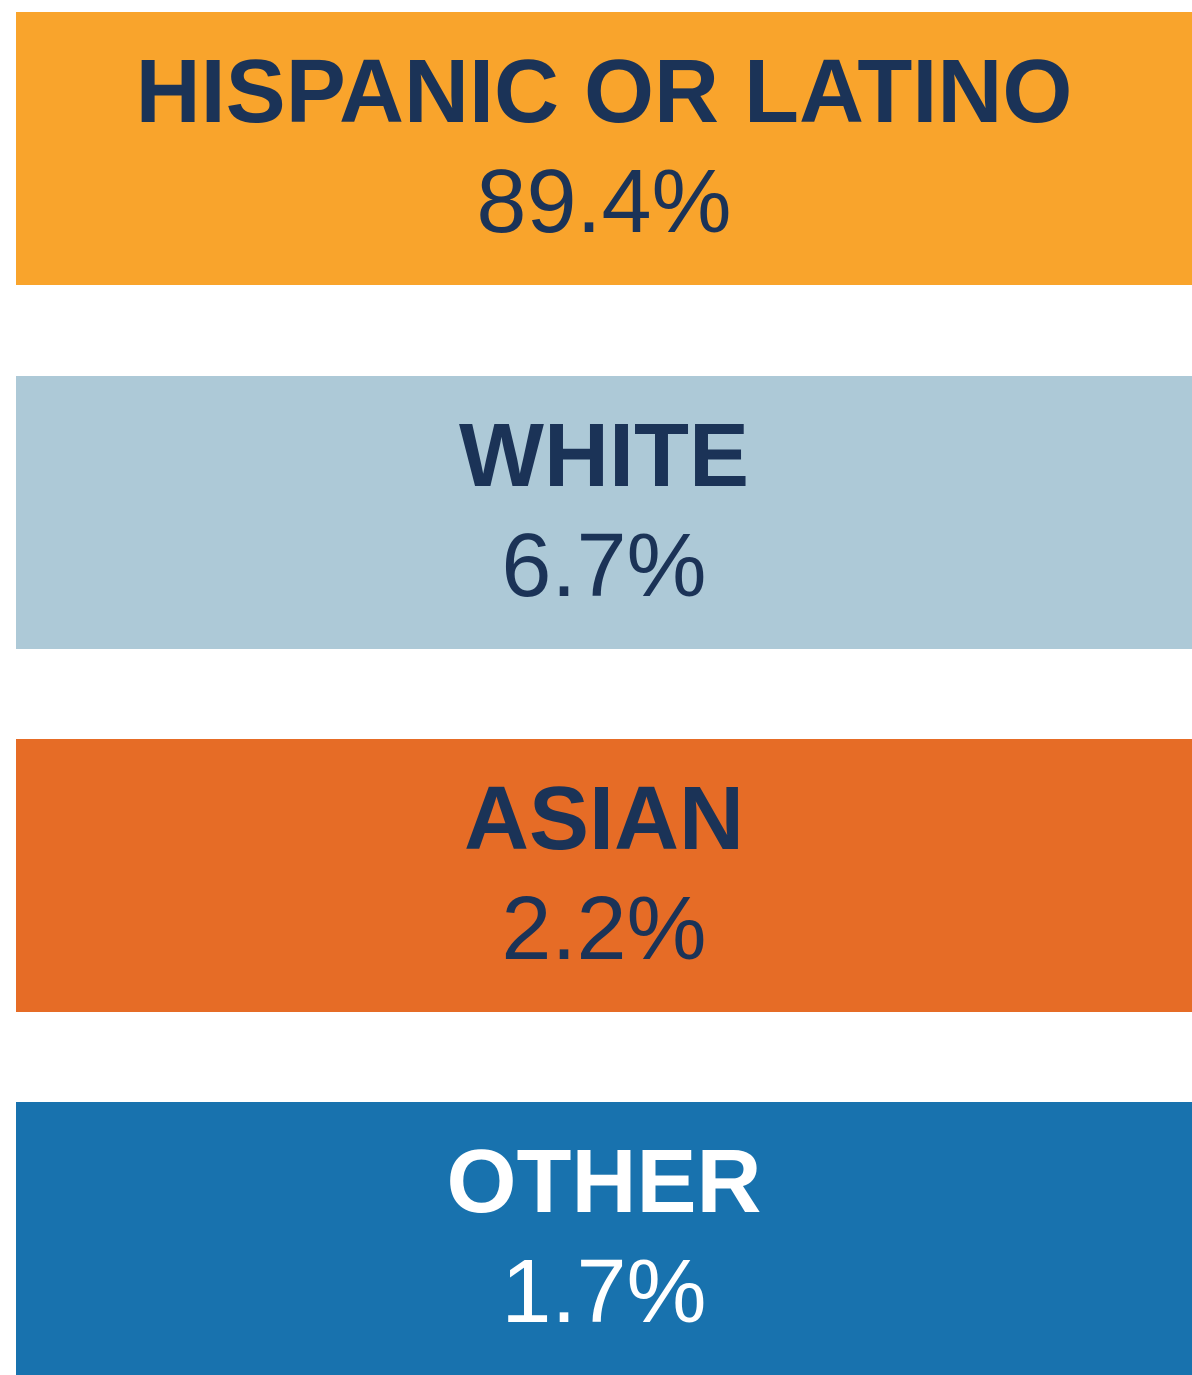 The height and width of the screenshot is (1375, 1192). What do you see at coordinates (604, 202) in the screenshot?
I see `category-value: 89.4%` at bounding box center [604, 202].